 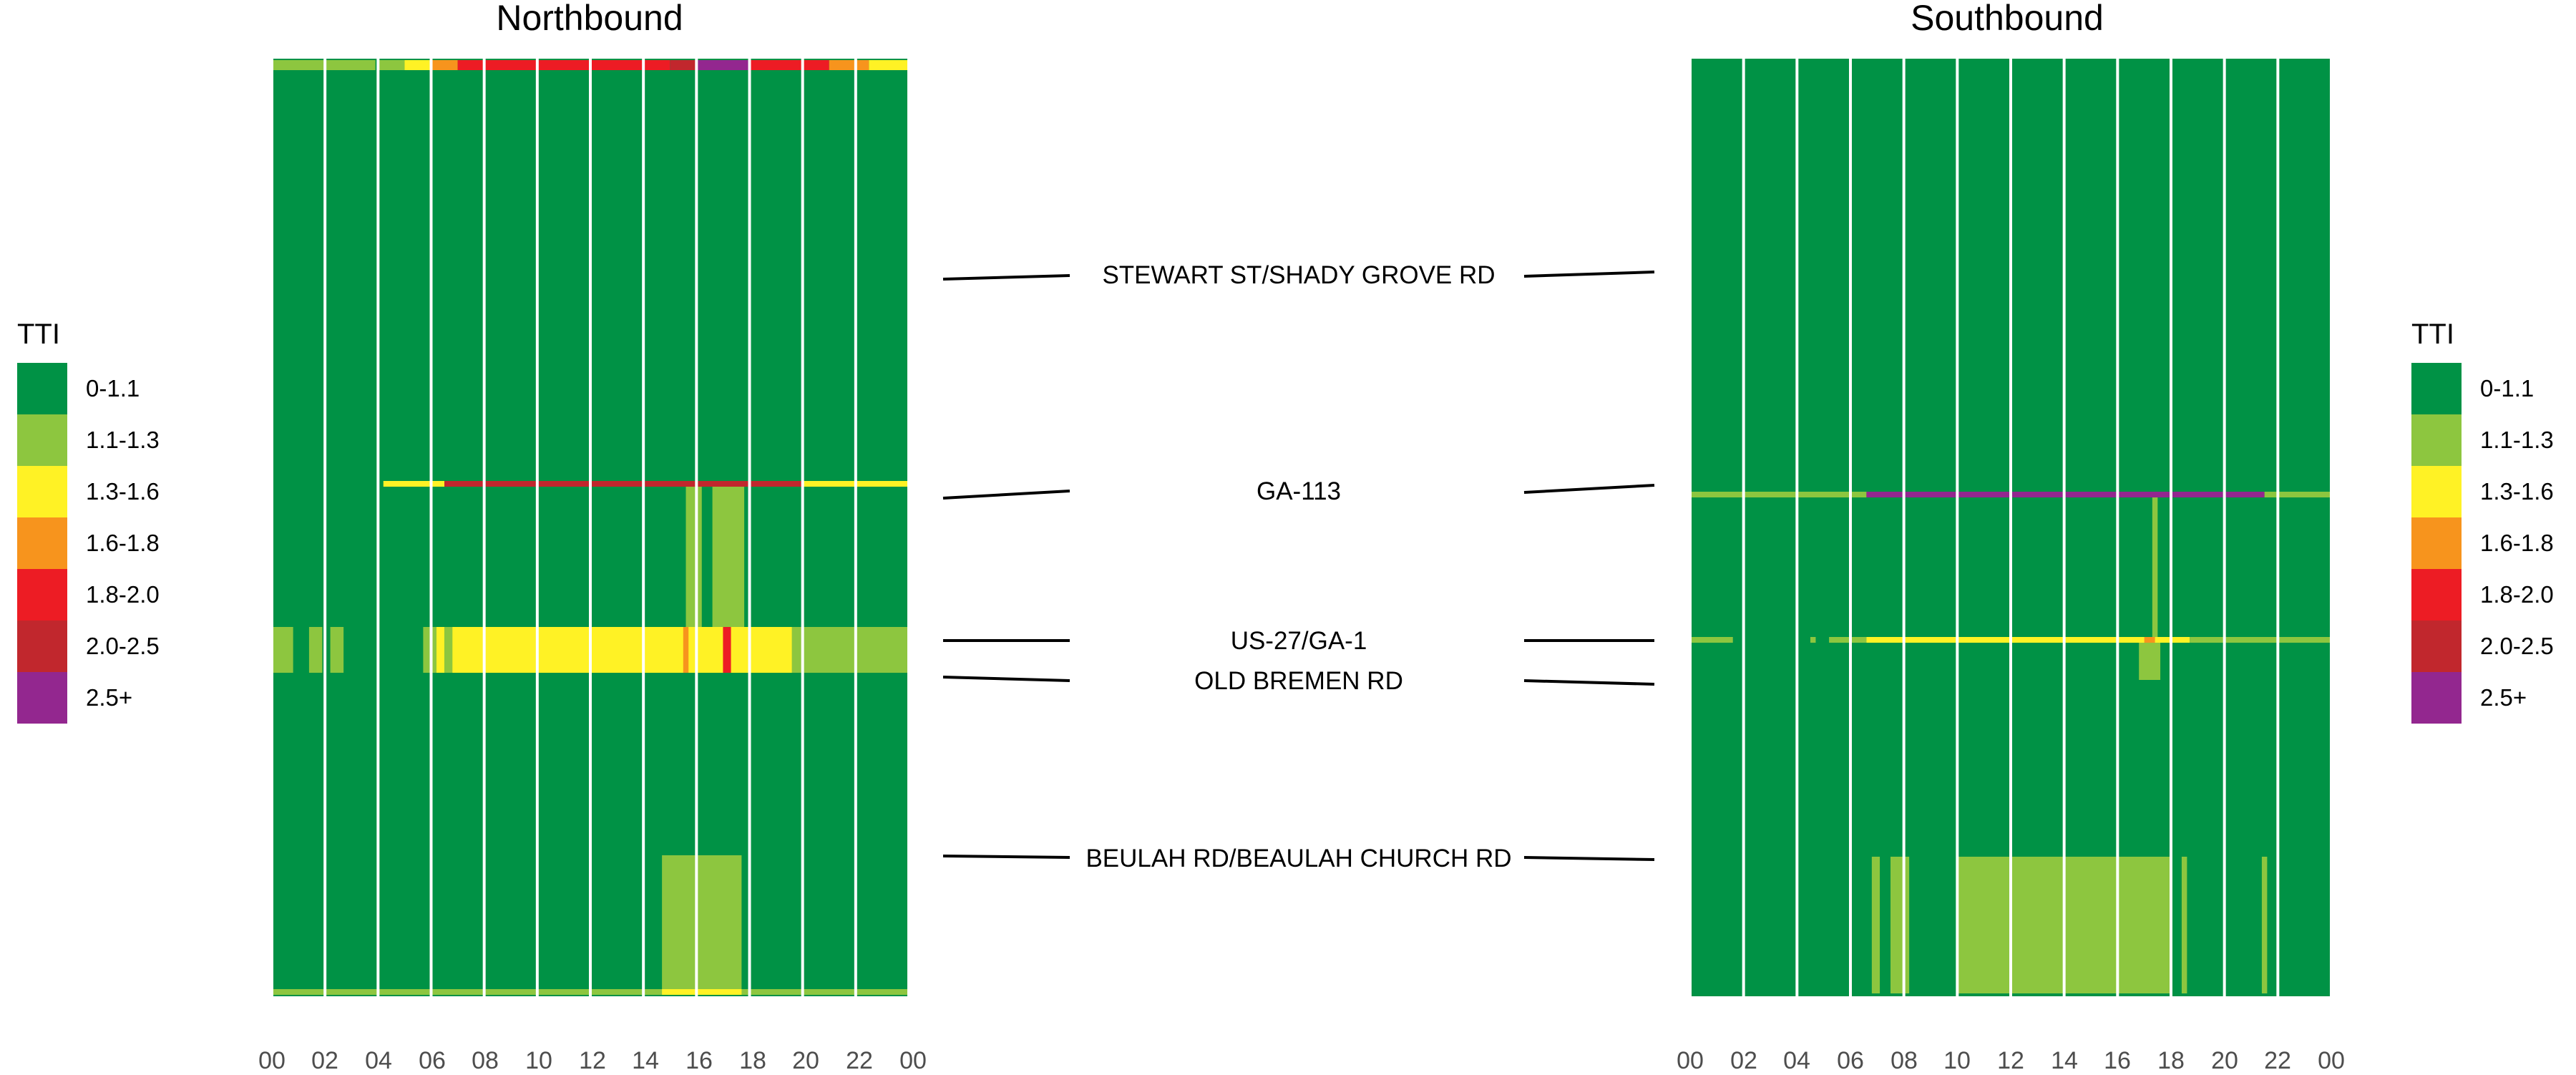 What do you see at coordinates (1850, 1060) in the screenshot?
I see `sb-tick: 06` at bounding box center [1850, 1060].